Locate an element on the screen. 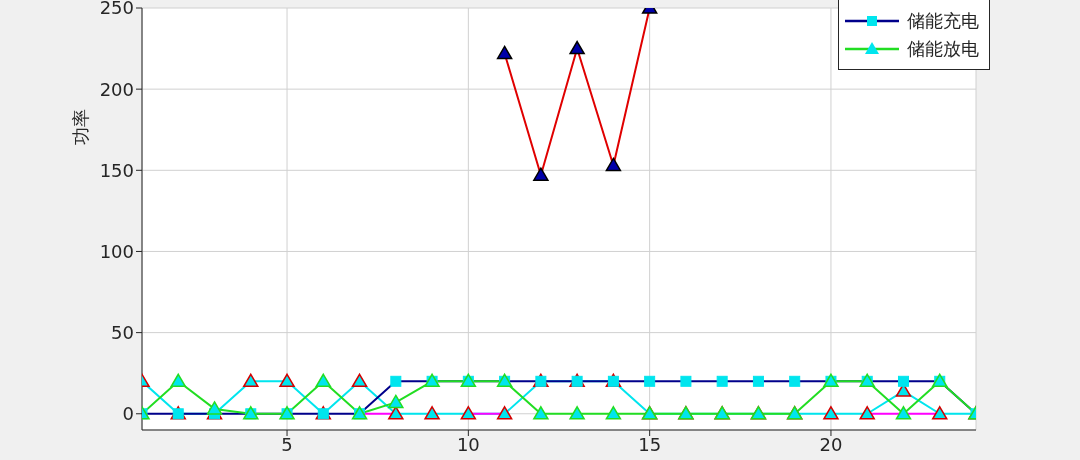  y-tick-label: 200 is located at coordinates (116, 89).